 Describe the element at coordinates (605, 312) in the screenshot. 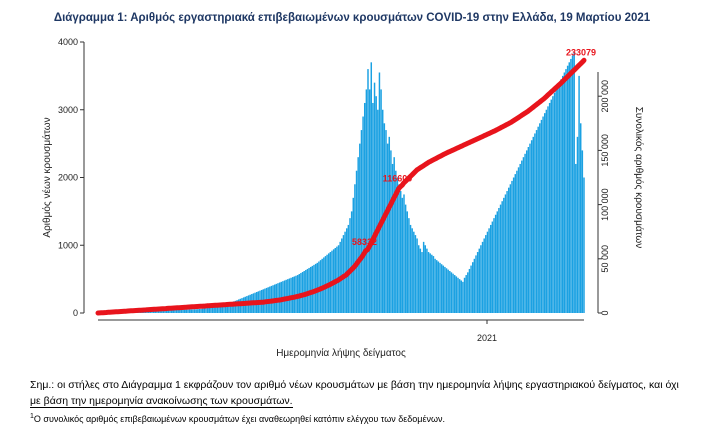

I see `right-tick-label: 0` at that location.